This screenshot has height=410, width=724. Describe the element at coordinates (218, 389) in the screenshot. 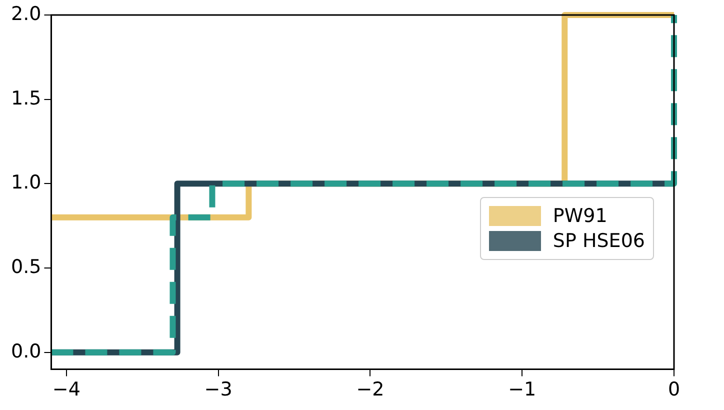

I see `x-tick-label: −3` at that location.